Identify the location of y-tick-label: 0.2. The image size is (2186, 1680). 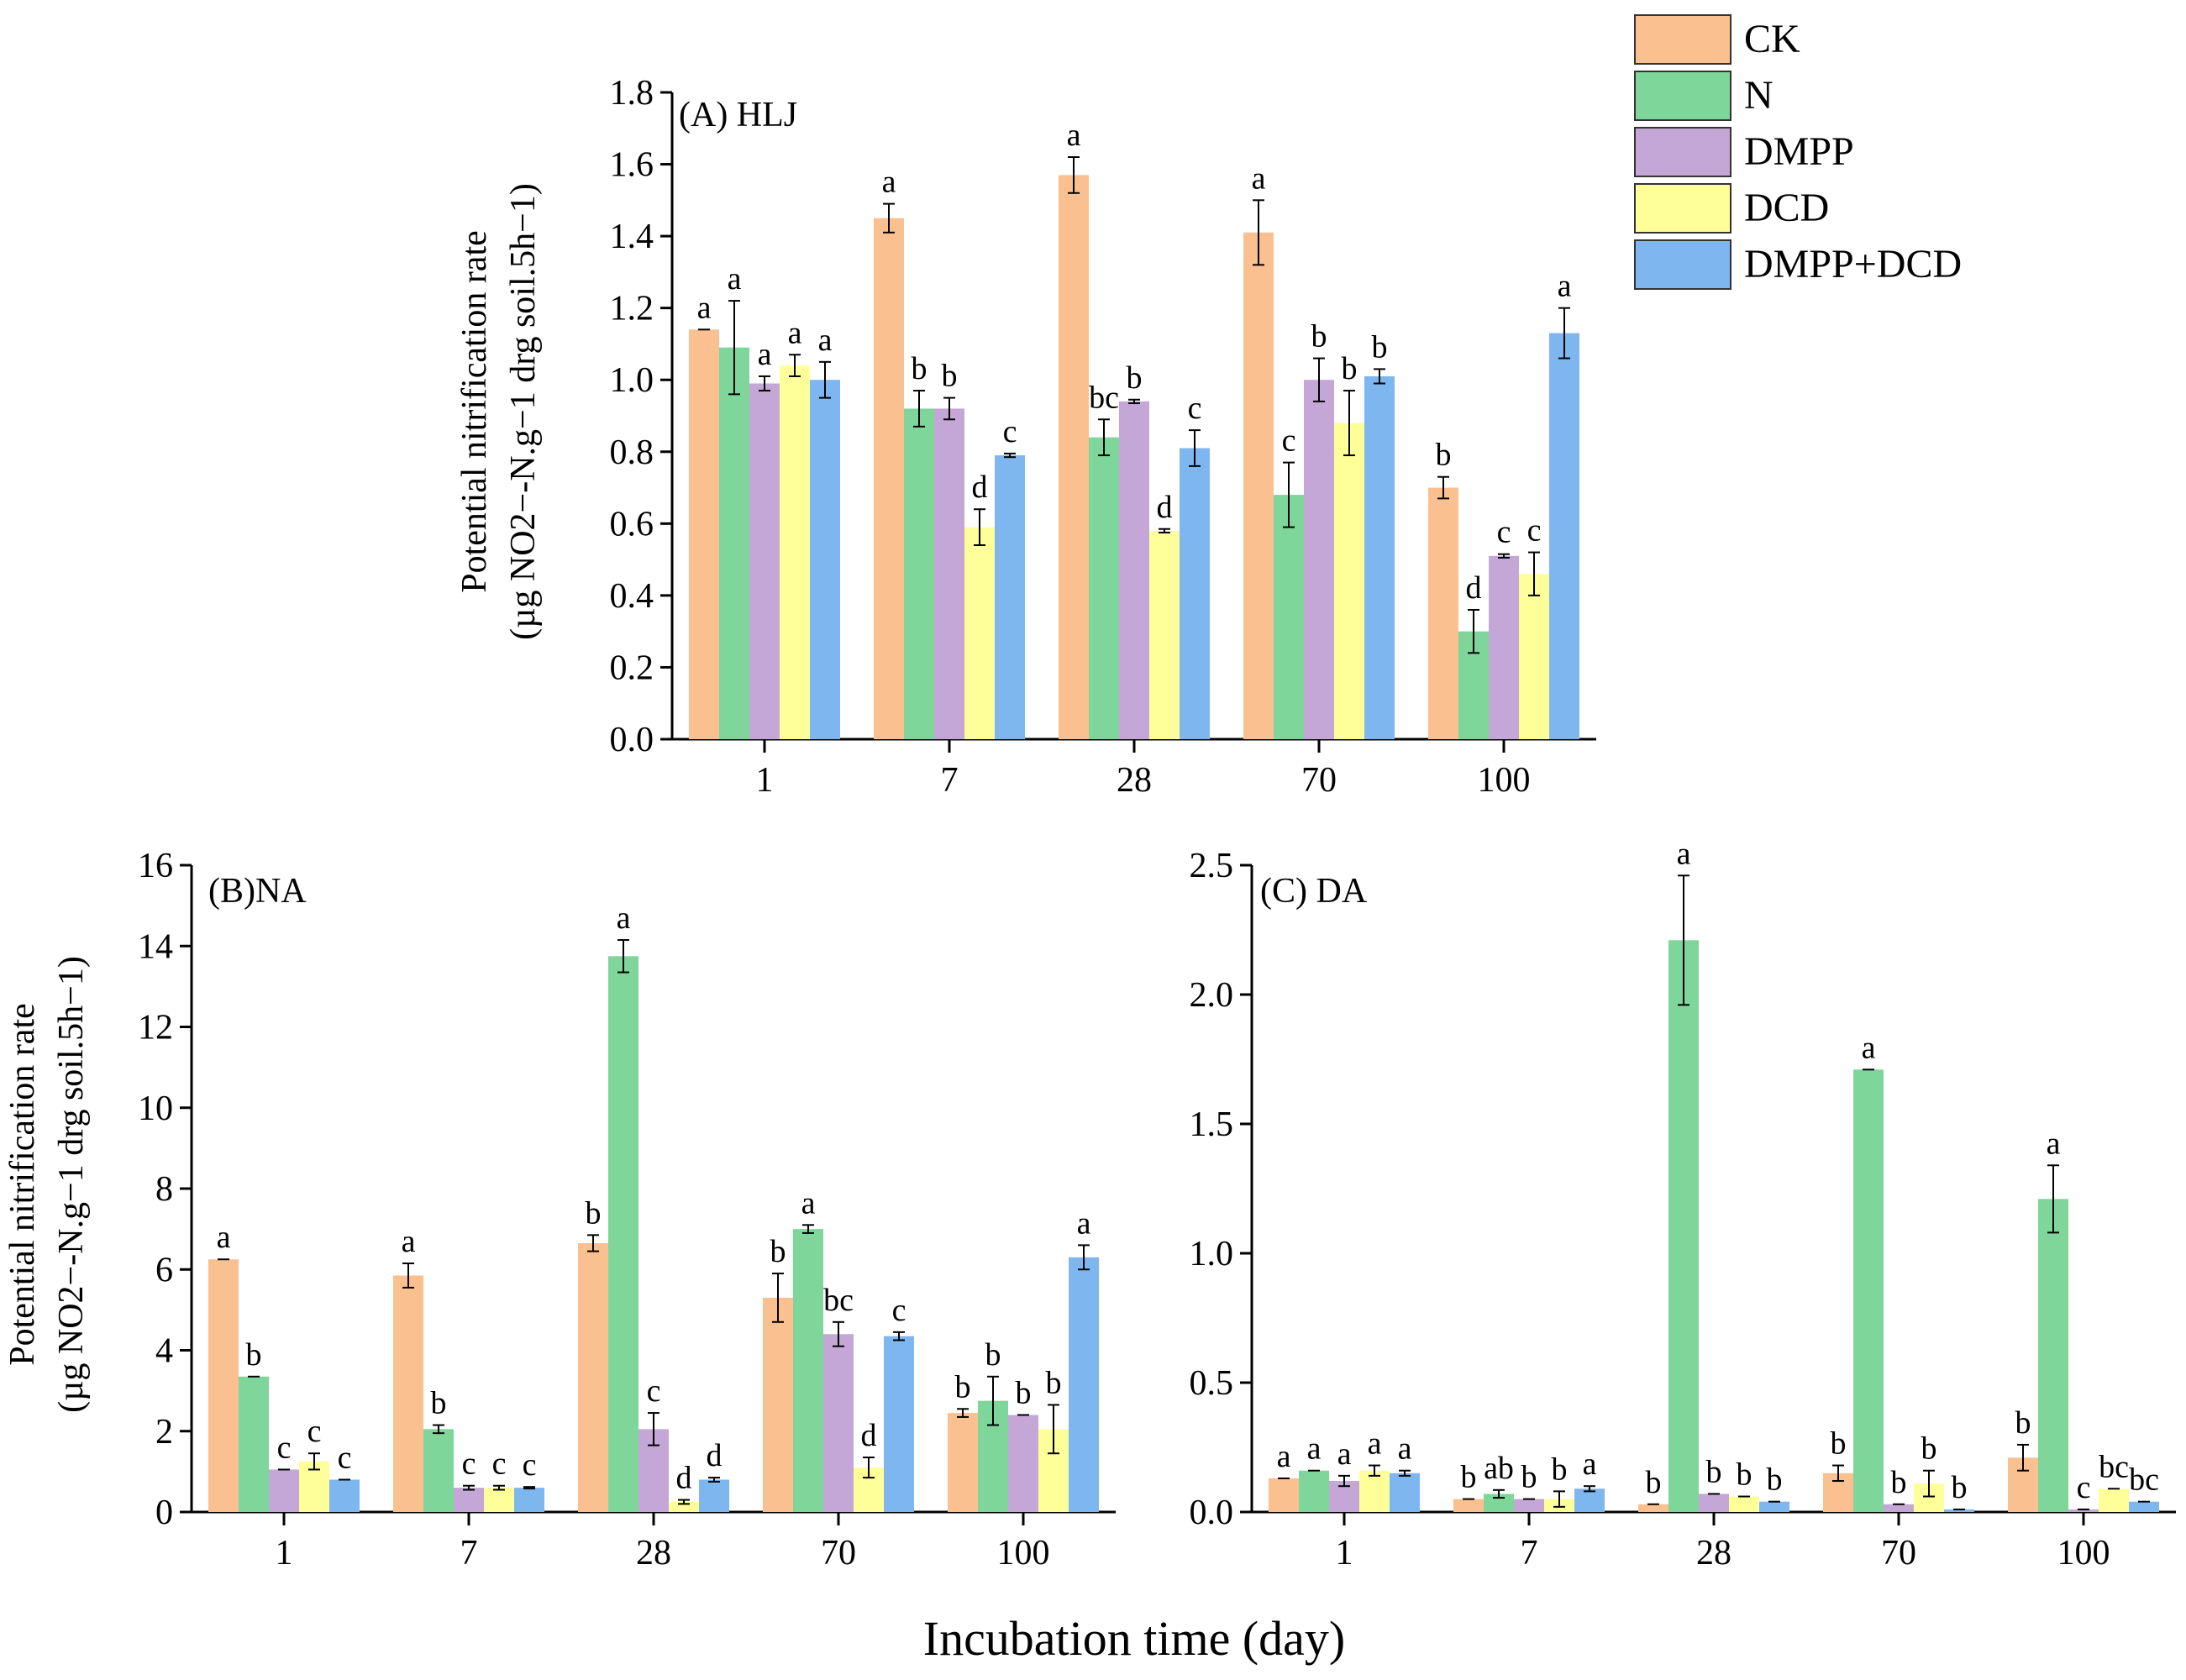
(632, 667).